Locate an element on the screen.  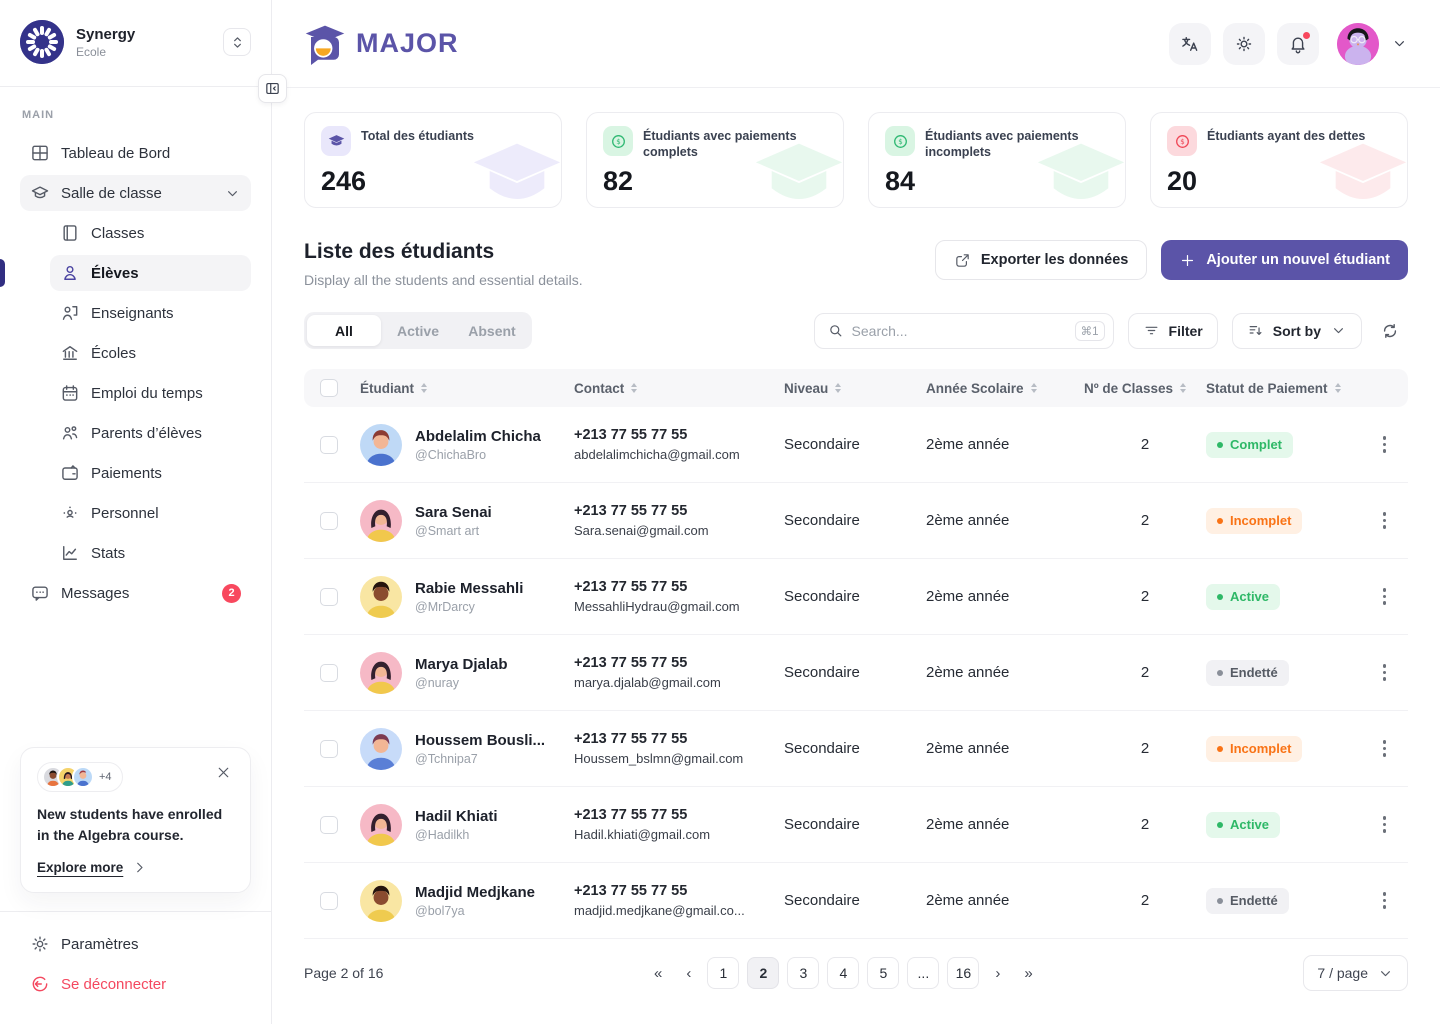
page-summary: Page 2 of 16 is located at coordinates (344, 973).